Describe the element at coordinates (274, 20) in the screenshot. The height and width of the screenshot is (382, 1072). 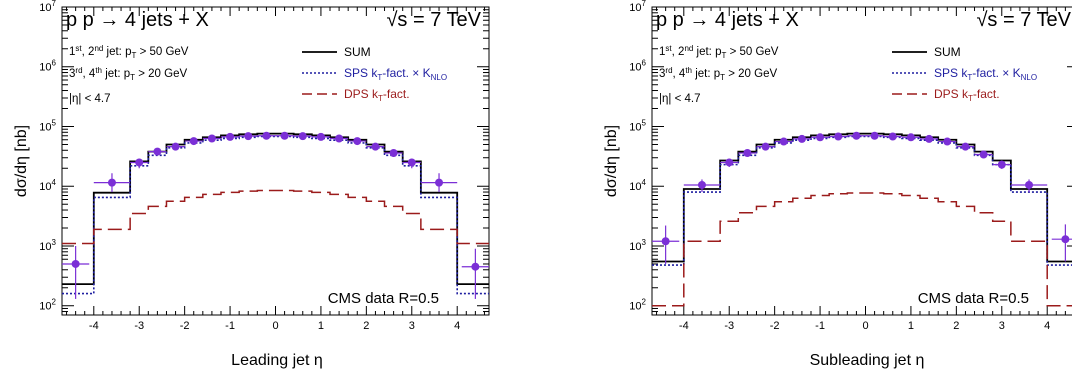
I see `header: p p → 4 jets + X √s = 7 TeV` at that location.